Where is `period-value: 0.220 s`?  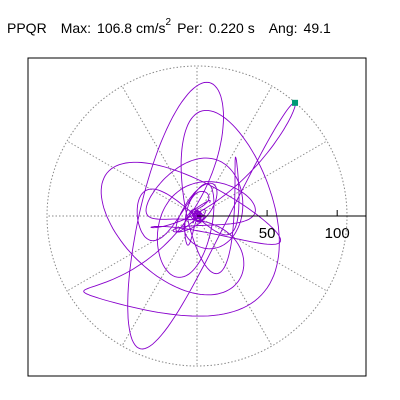 period-value: 0.220 s is located at coordinates (231, 28).